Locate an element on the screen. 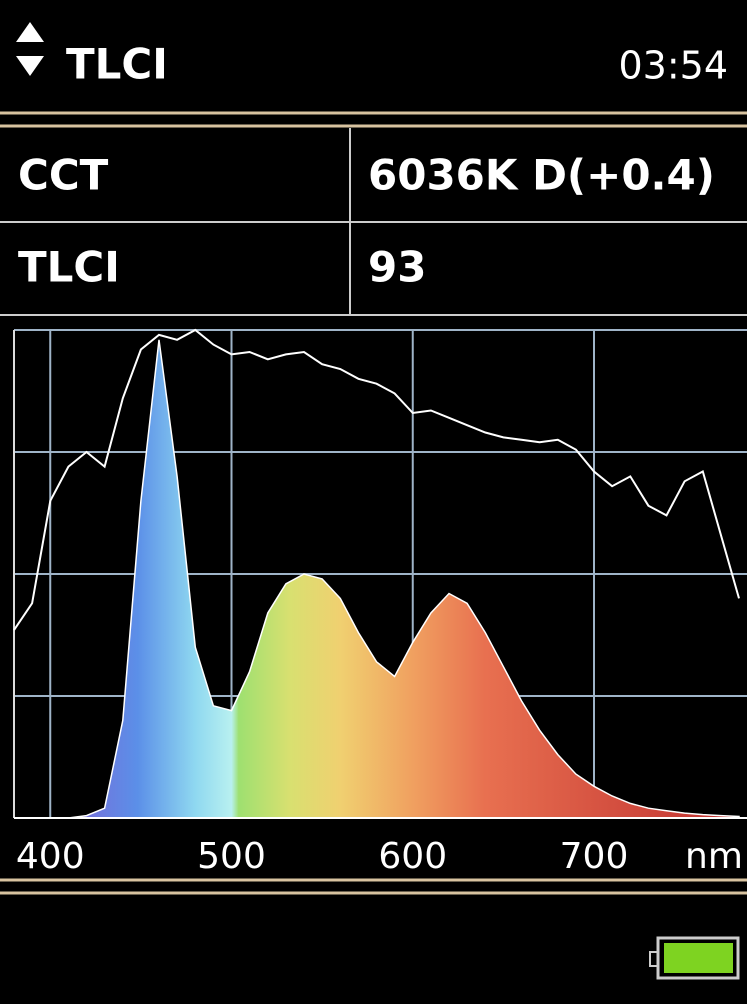  table-cell: CCT is located at coordinates (63, 175).